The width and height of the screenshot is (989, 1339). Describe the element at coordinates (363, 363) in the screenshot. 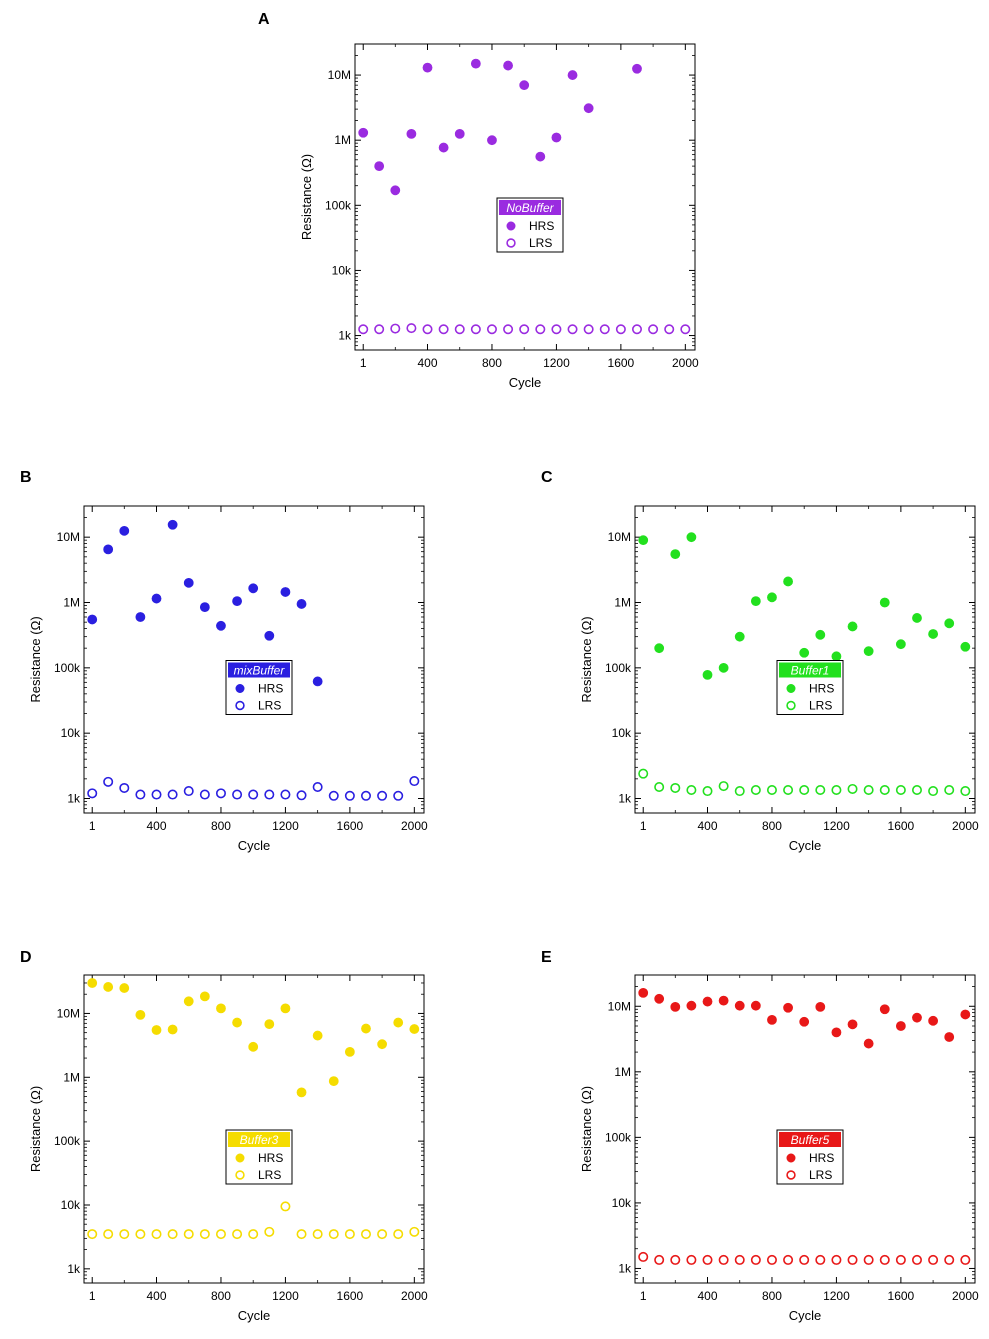

I see `x-tick-label: 1` at that location.